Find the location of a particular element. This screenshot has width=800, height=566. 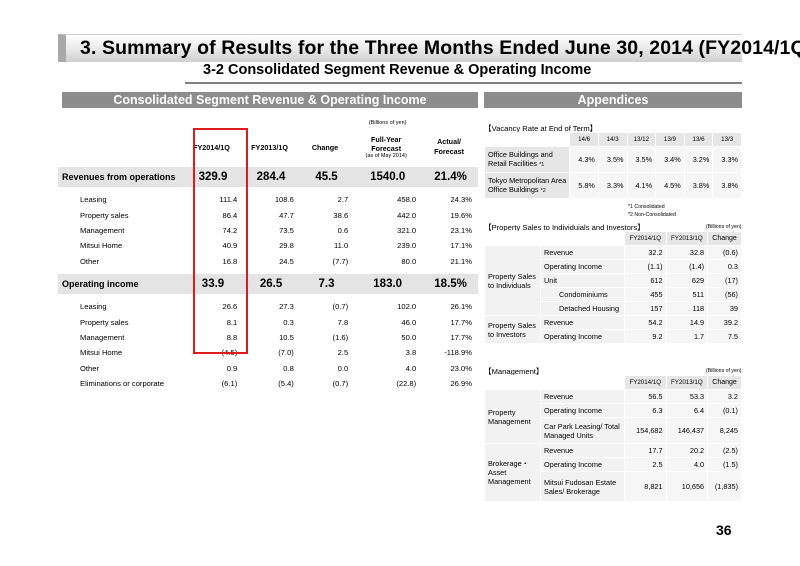

highlight-box is located at coordinates (220, 241).